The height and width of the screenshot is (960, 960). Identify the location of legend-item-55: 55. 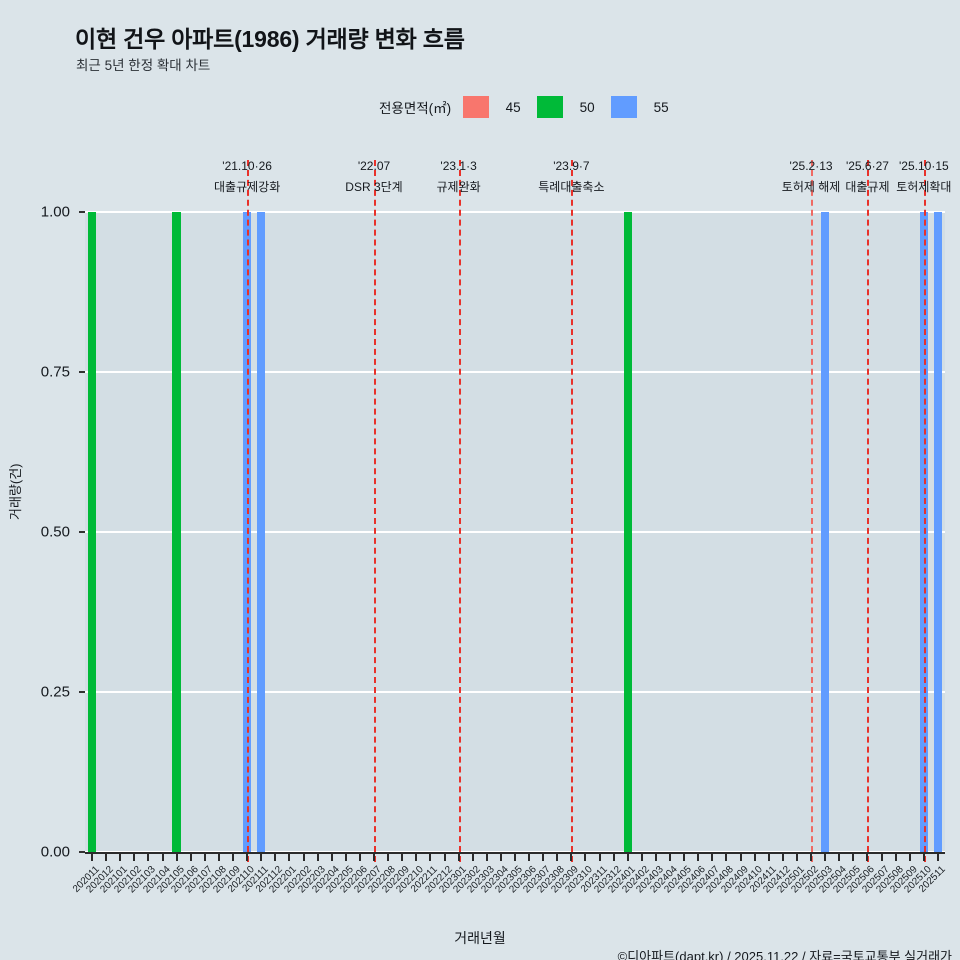
(648, 107).